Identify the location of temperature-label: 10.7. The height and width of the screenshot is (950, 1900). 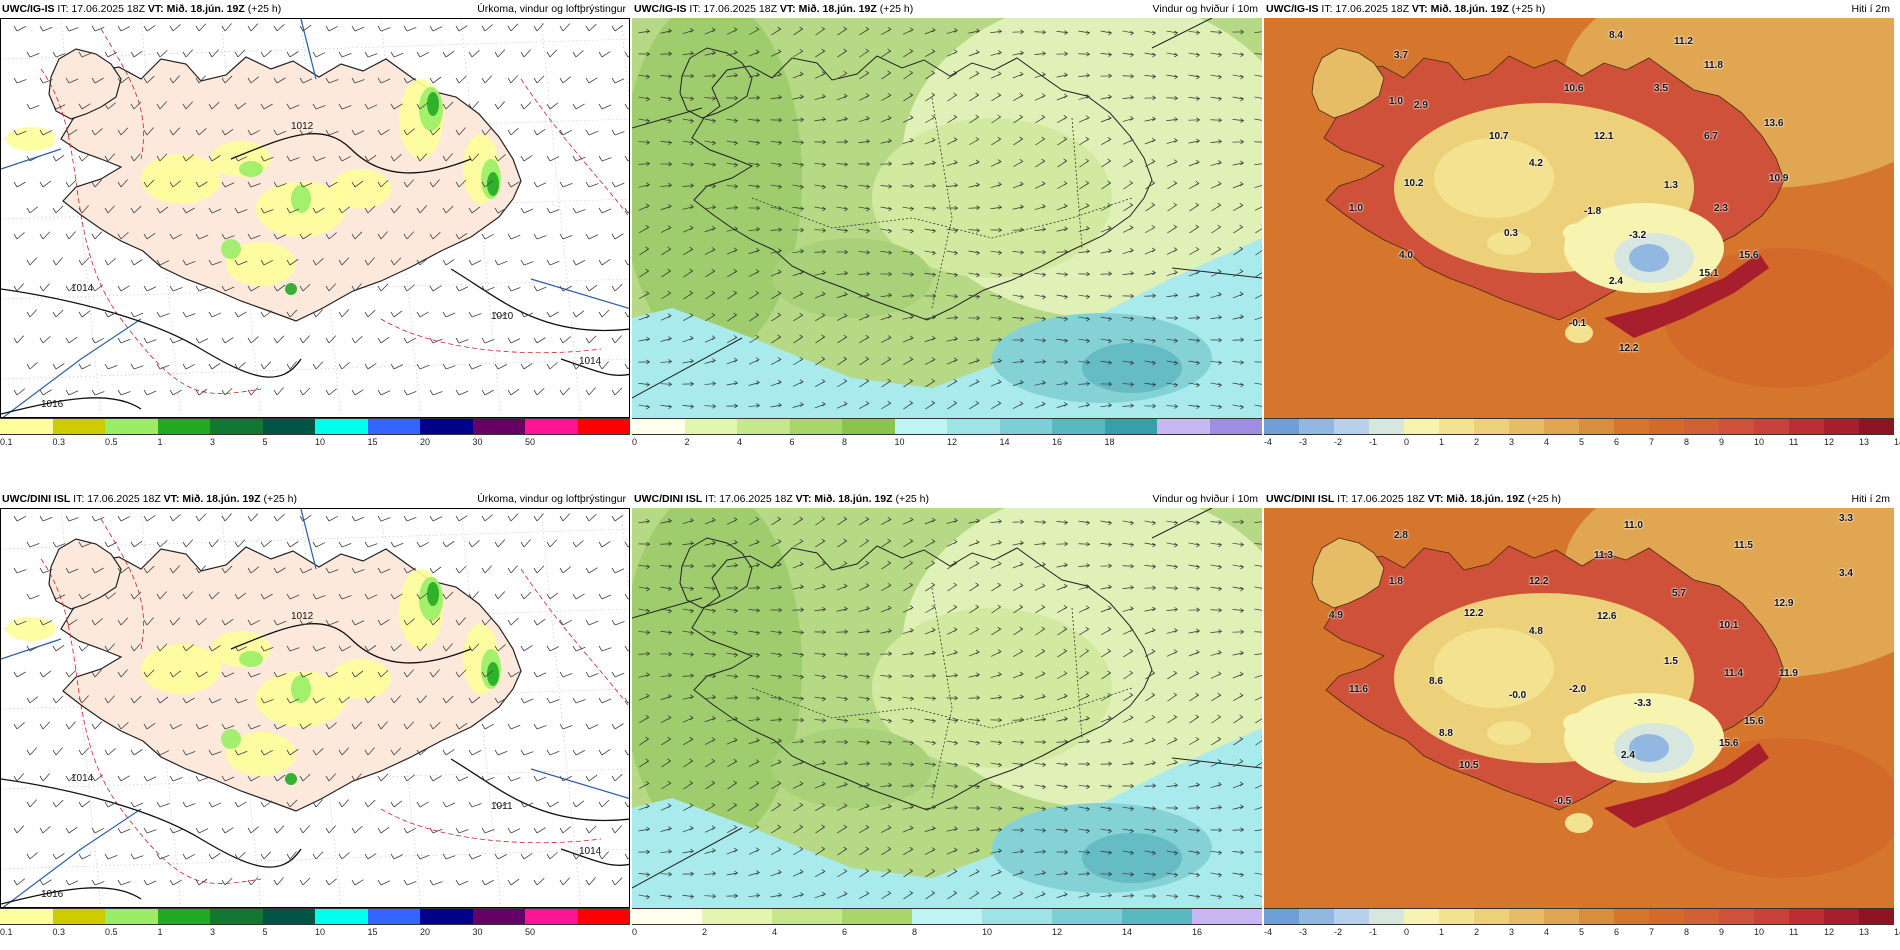
(1499, 136).